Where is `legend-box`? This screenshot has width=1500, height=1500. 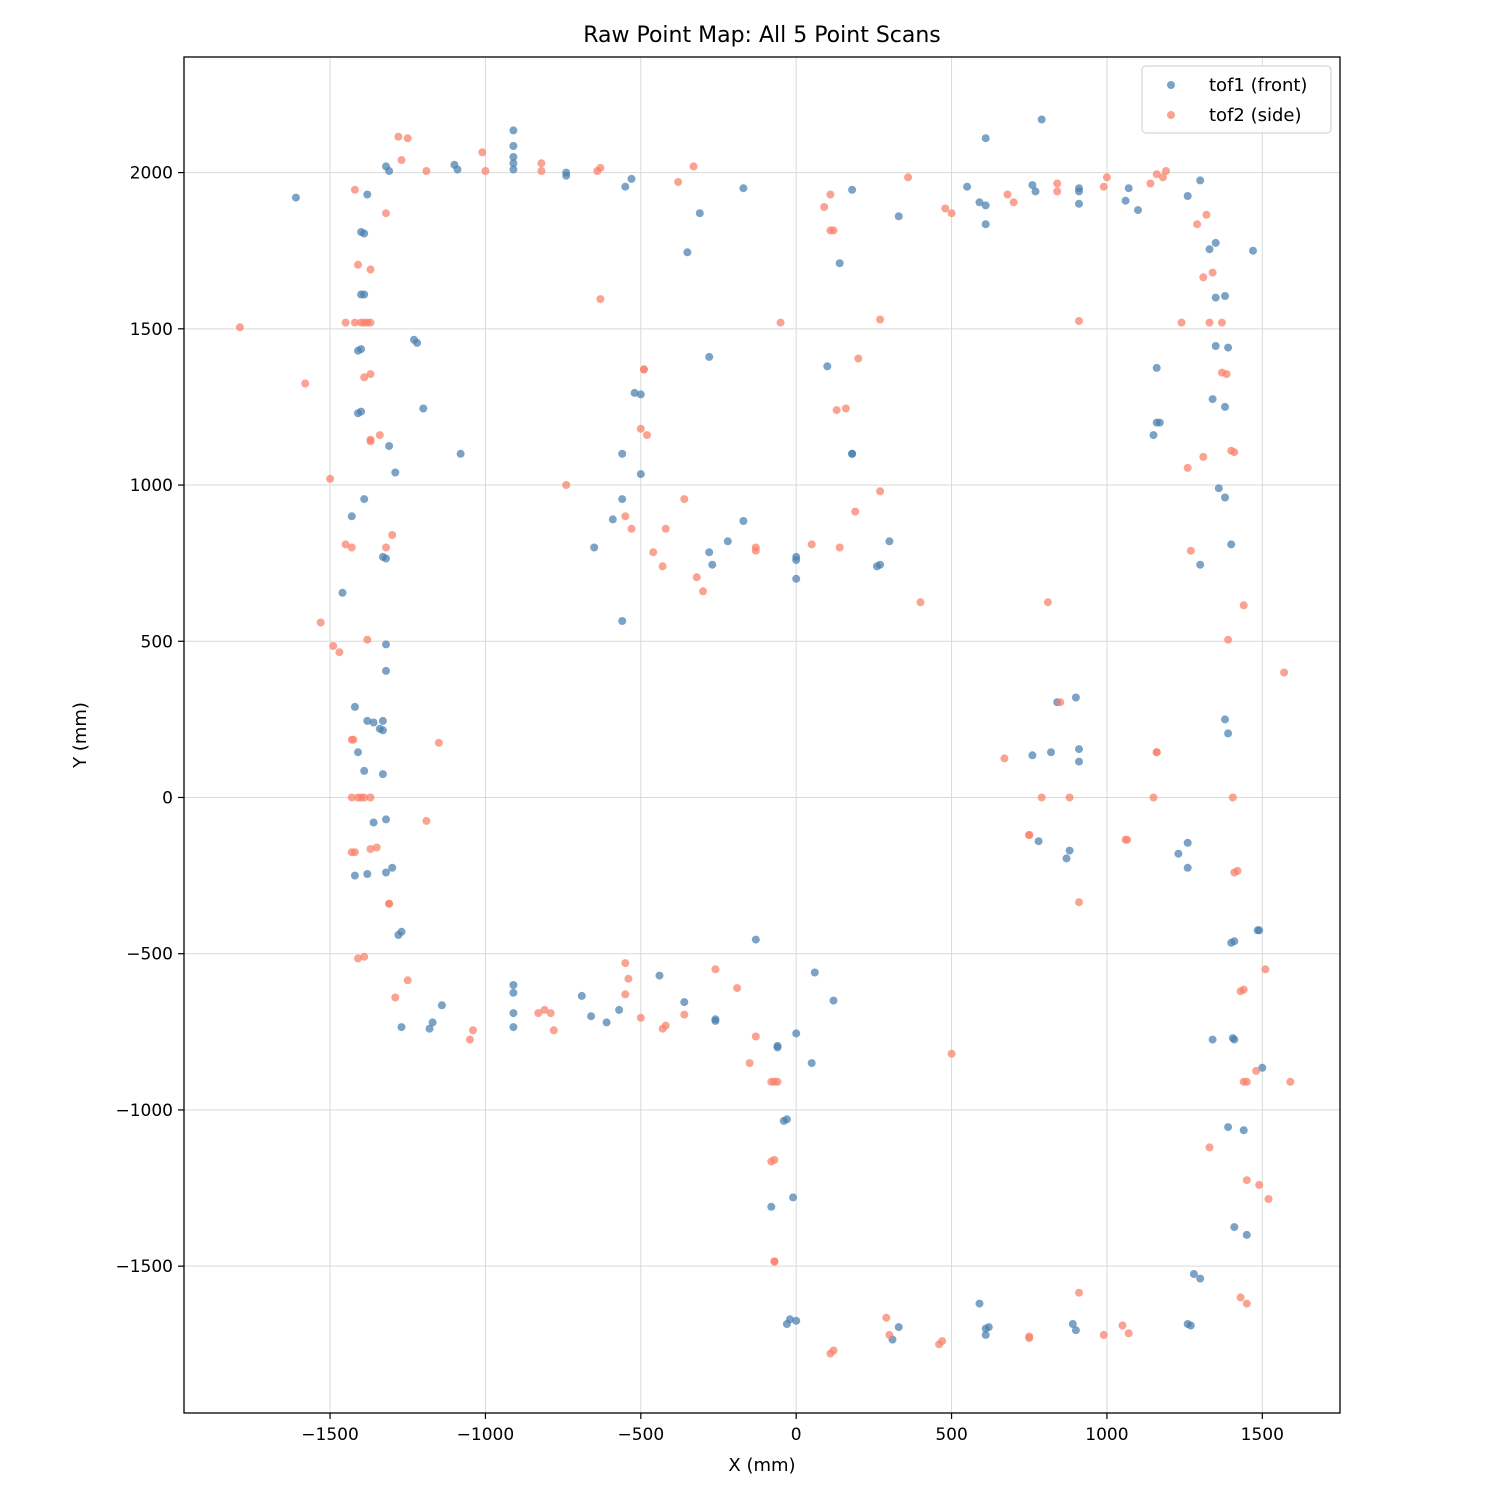 legend-box is located at coordinates (1236, 99).